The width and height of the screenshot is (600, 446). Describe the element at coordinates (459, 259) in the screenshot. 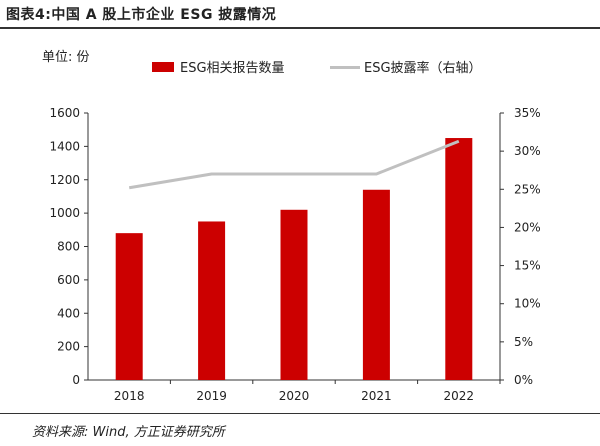

I see `bar-2022` at that location.